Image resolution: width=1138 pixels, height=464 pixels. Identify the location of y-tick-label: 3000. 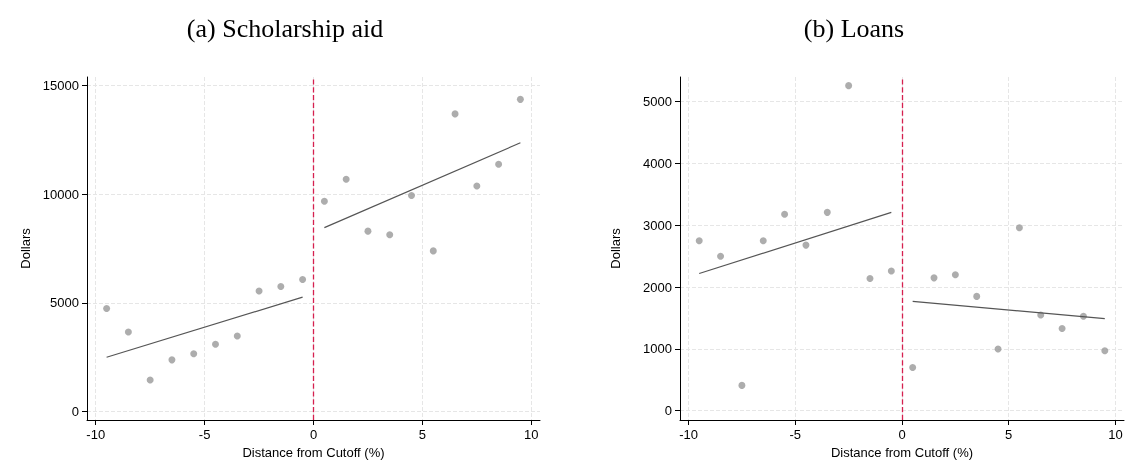
(657, 225).